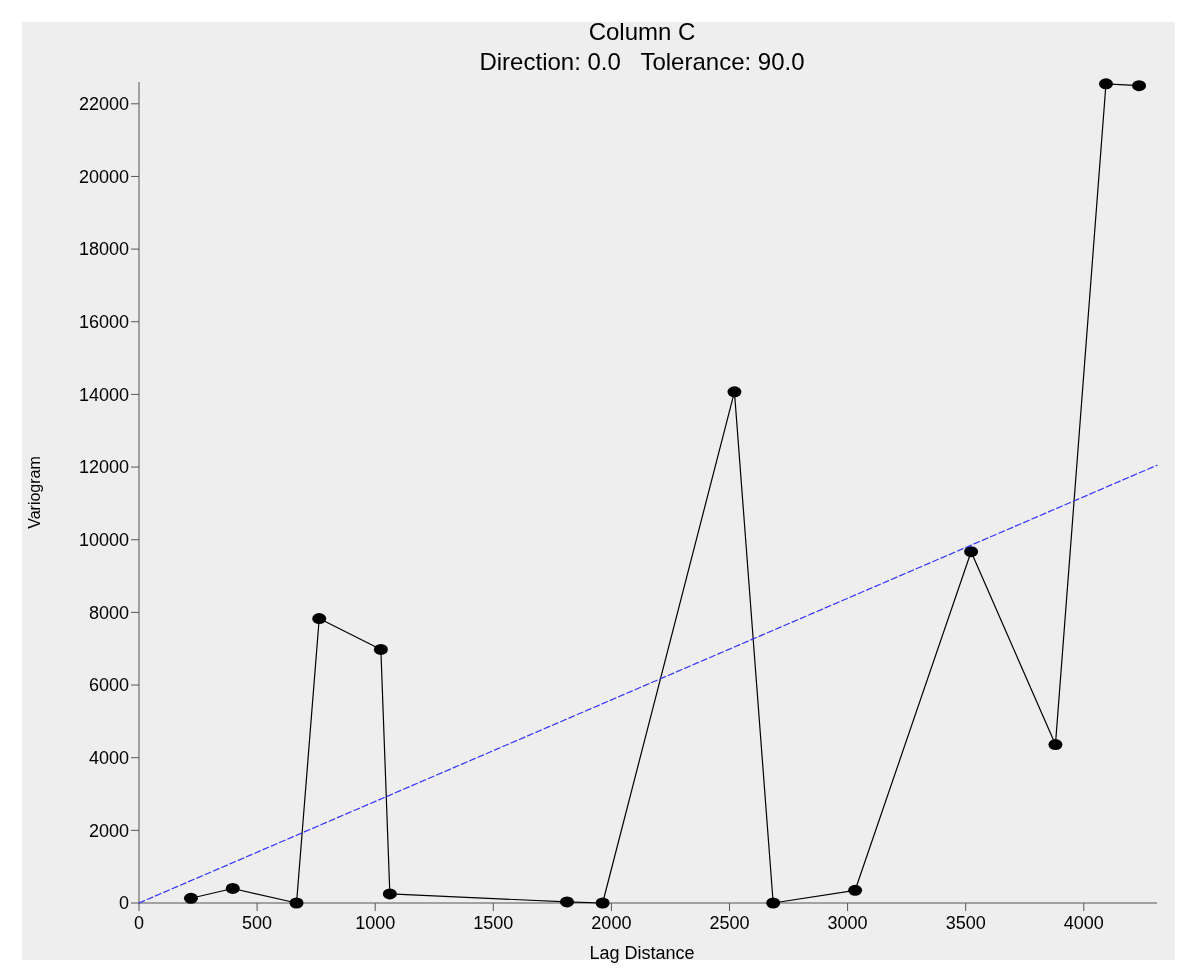  What do you see at coordinates (103, 540) in the screenshot?
I see `y-tick-label: 10000` at bounding box center [103, 540].